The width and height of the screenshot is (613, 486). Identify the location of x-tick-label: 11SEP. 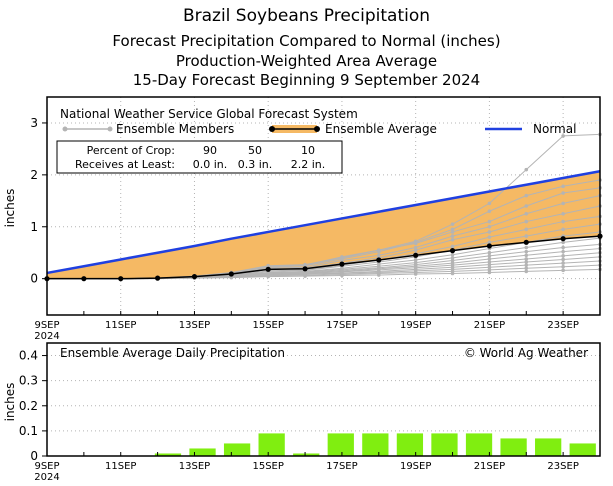
(120, 325).